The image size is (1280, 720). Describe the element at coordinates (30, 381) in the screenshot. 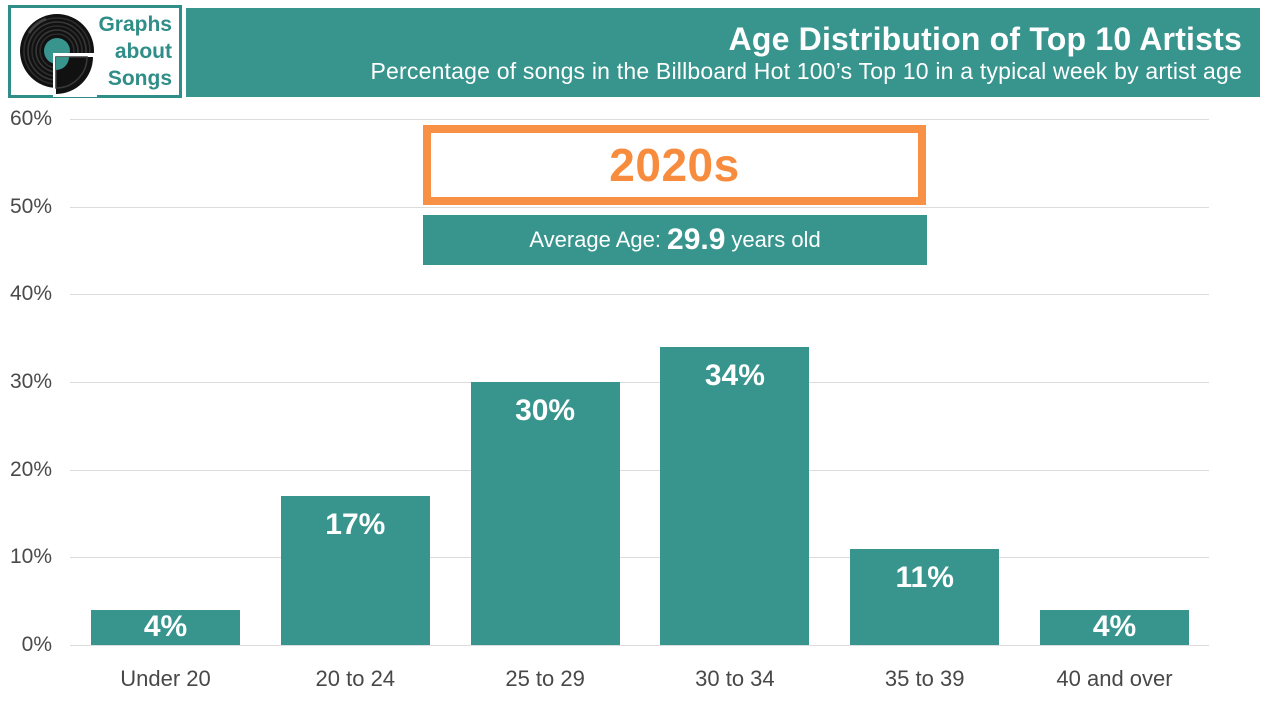

I see `y-axis-tick-label: 30%` at that location.